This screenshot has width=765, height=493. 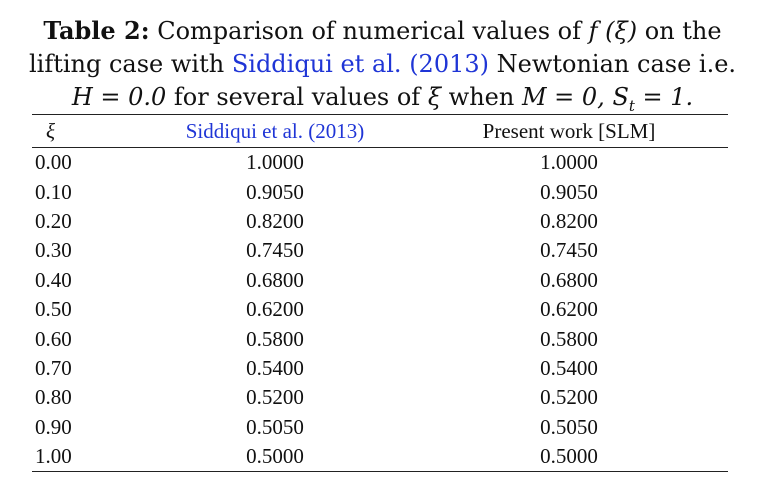 I want to click on caption-math-st-sub: t, so click(x=631, y=105).